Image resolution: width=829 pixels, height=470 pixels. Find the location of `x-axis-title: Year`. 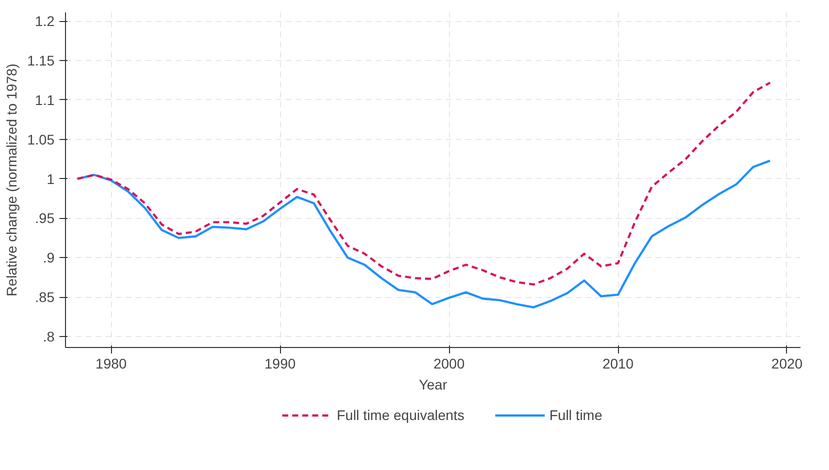

x-axis-title: Year is located at coordinates (433, 384).